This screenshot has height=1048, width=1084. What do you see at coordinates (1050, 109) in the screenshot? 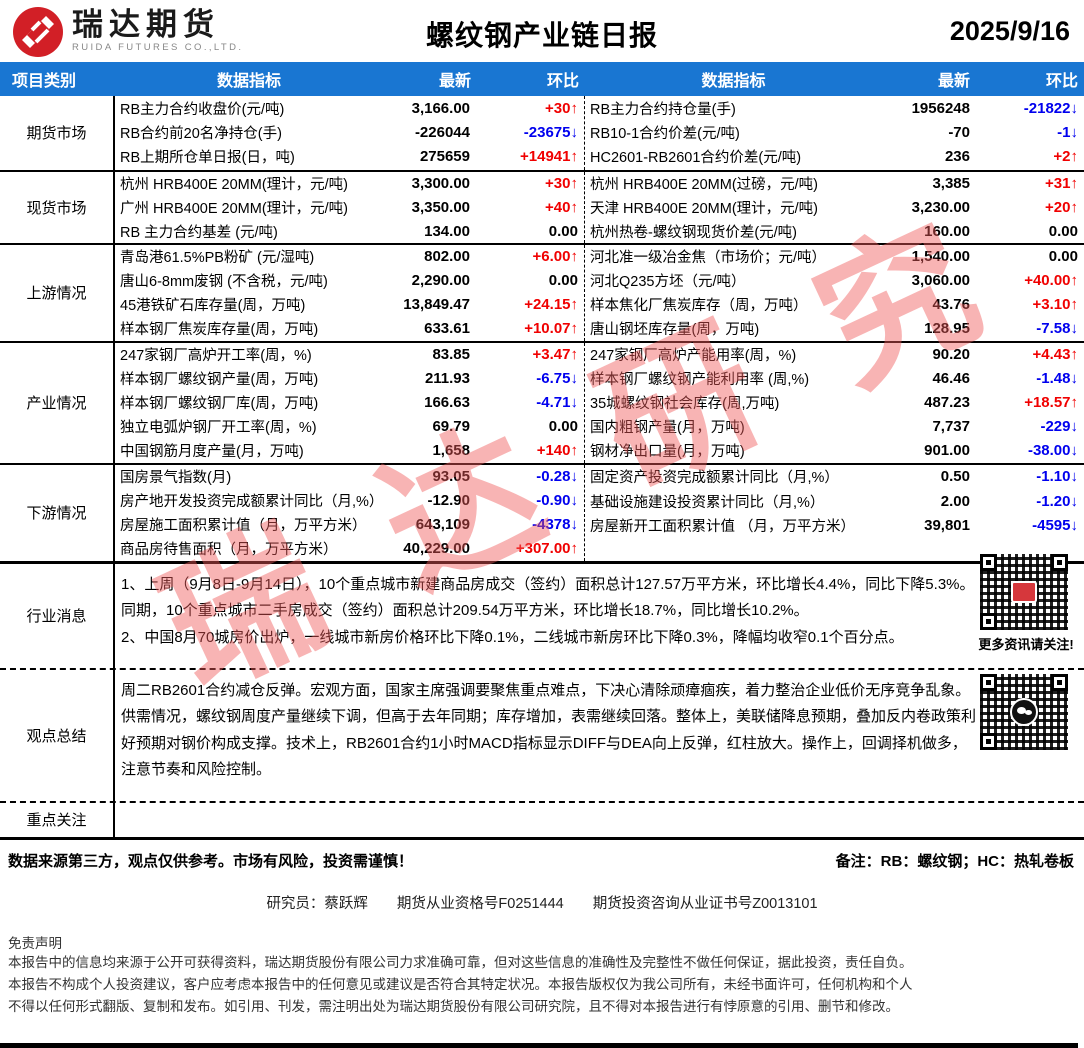
I see `chg-value: -21822↓` at bounding box center [1050, 109].